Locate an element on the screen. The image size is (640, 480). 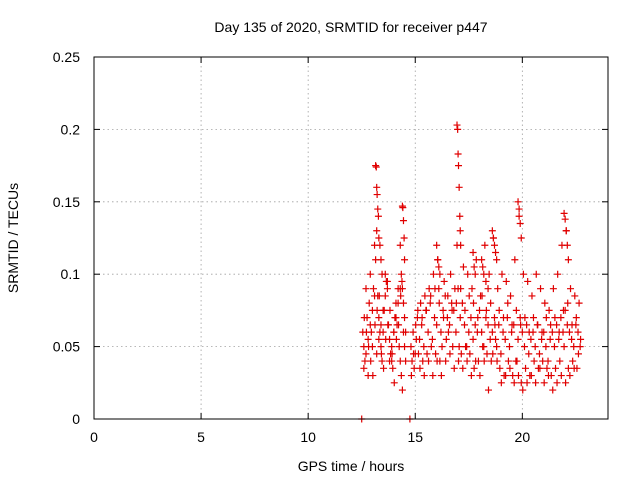
y-tick-label: 0.2 is located at coordinates (71, 129).